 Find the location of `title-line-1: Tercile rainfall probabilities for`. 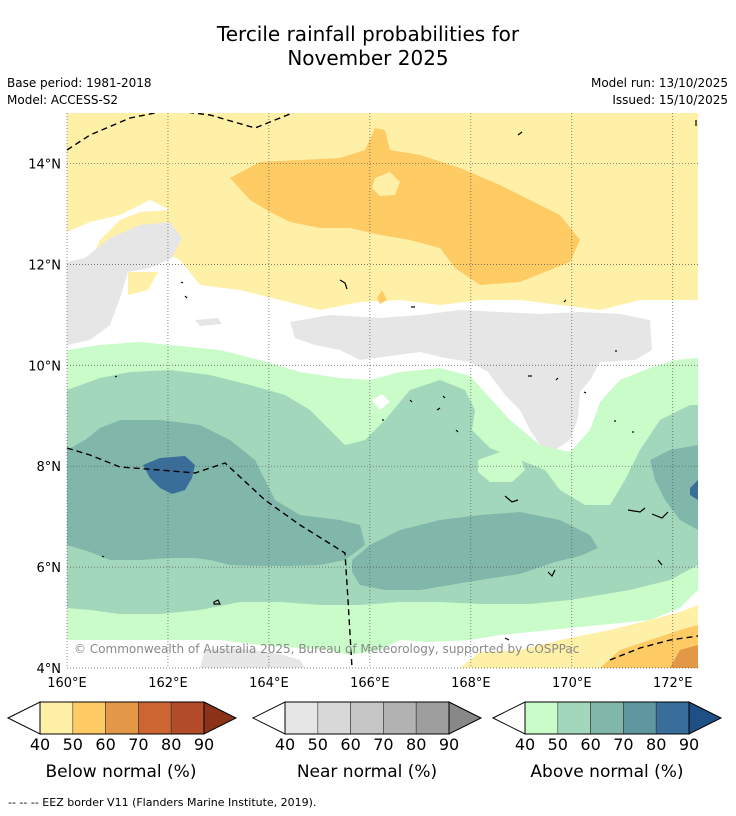

title-line-1: Tercile rainfall probabilities for is located at coordinates (368, 34).